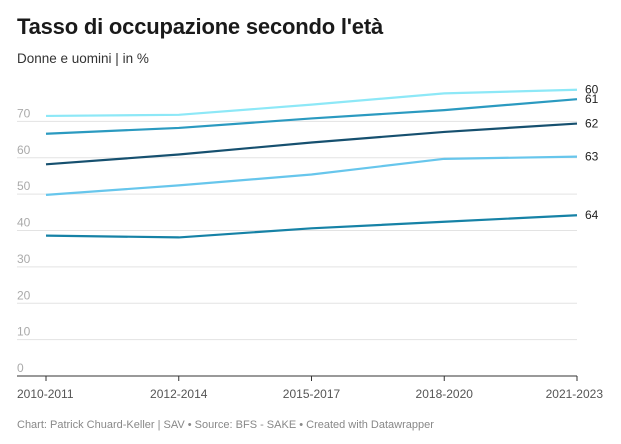  I want to click on y-tick-label: 20, so click(24, 295).